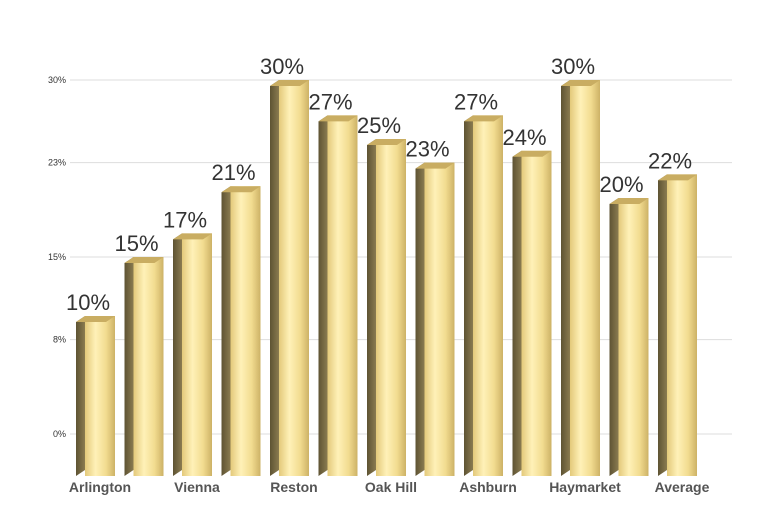 Image resolution: width=768 pixels, height=514 pixels. What do you see at coordinates (57, 80) in the screenshot?
I see `y-tick-label: 30%` at bounding box center [57, 80].